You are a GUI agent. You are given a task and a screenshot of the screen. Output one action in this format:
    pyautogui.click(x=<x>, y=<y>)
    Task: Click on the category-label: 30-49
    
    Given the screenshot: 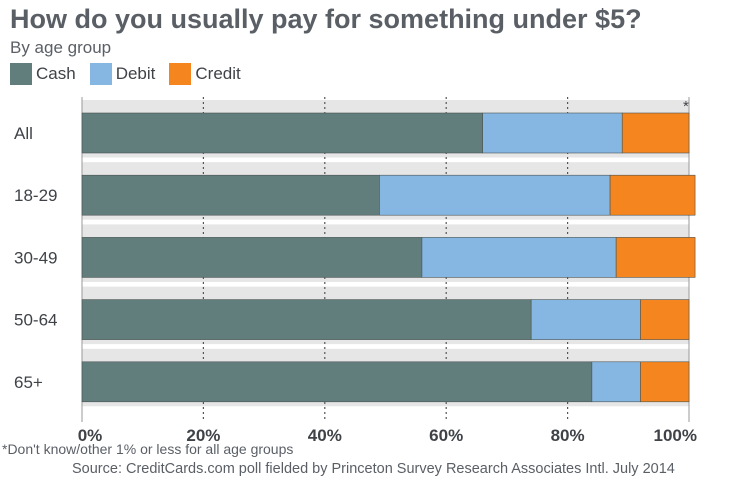 What is the action you would take?
    pyautogui.click(x=35, y=257)
    